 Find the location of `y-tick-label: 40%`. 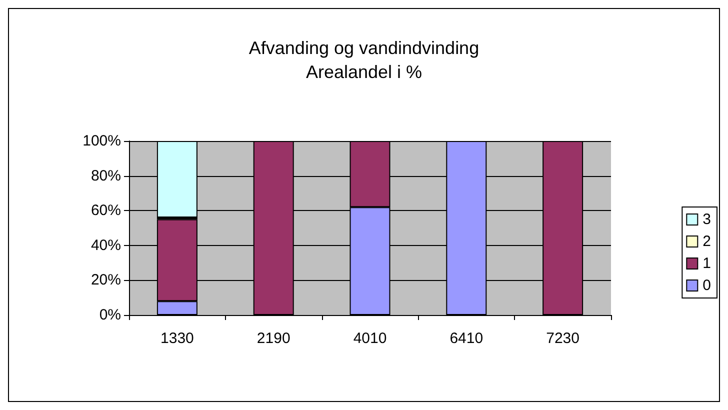

y-tick-label: 40% is located at coordinates (105, 245).